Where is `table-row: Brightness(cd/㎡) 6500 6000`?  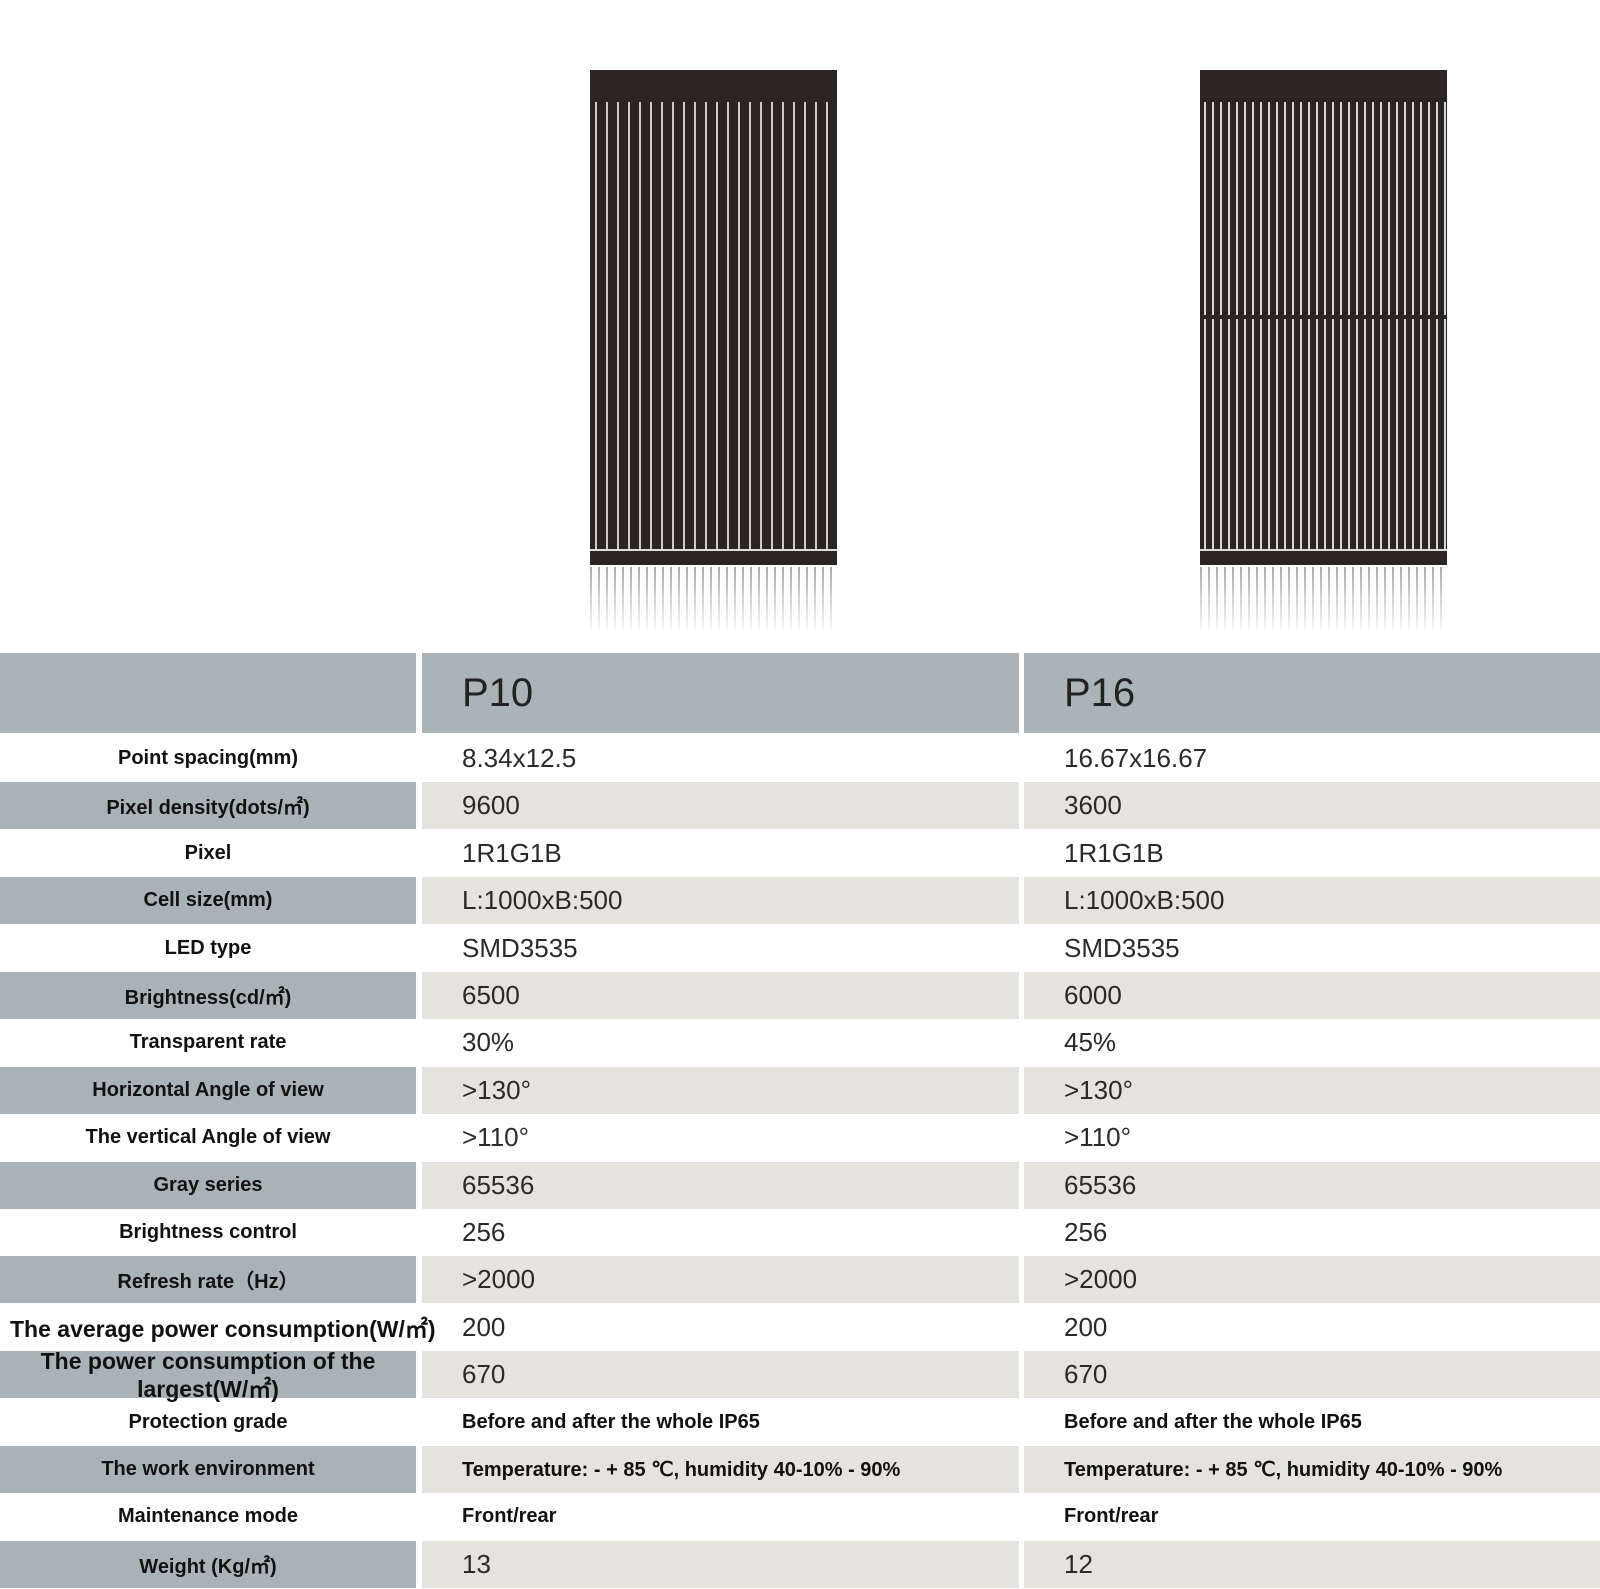
table-row: Brightness(cd/㎡) 6500 6000 is located at coordinates (800, 995).